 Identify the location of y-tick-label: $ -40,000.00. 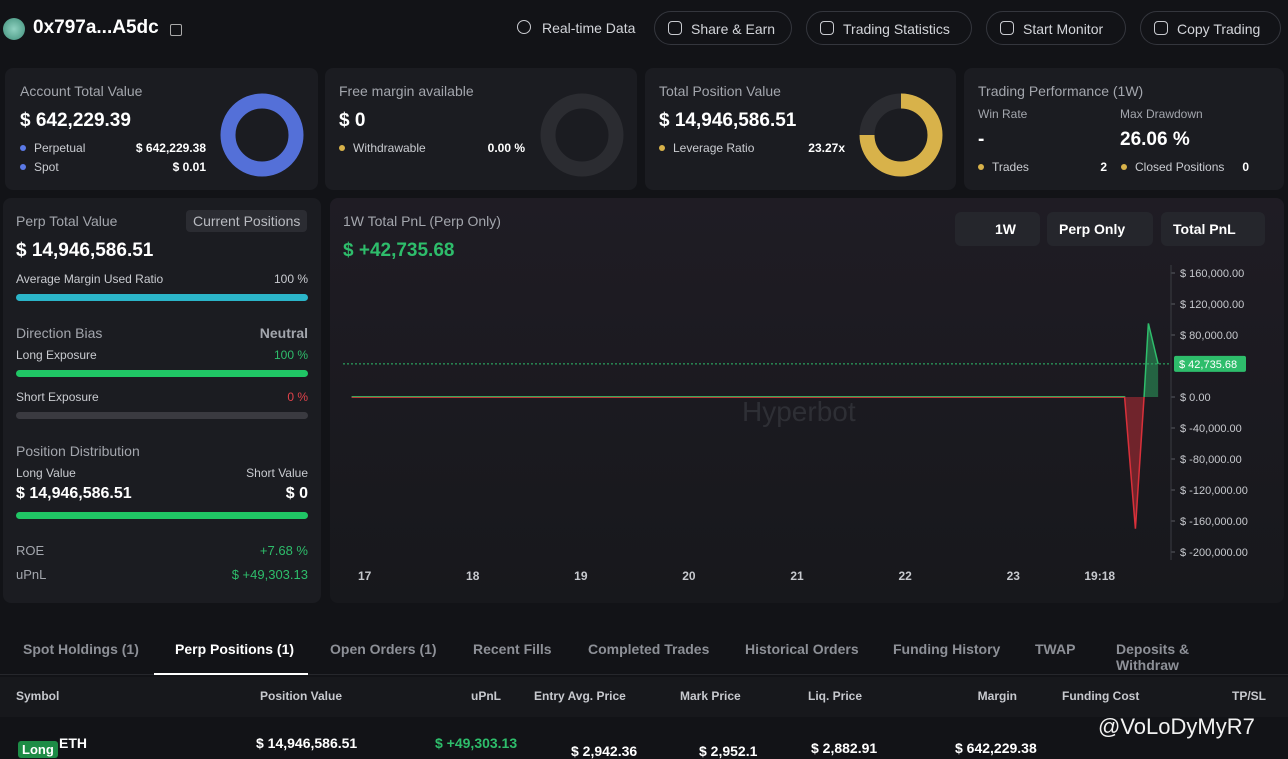
(1211, 429).